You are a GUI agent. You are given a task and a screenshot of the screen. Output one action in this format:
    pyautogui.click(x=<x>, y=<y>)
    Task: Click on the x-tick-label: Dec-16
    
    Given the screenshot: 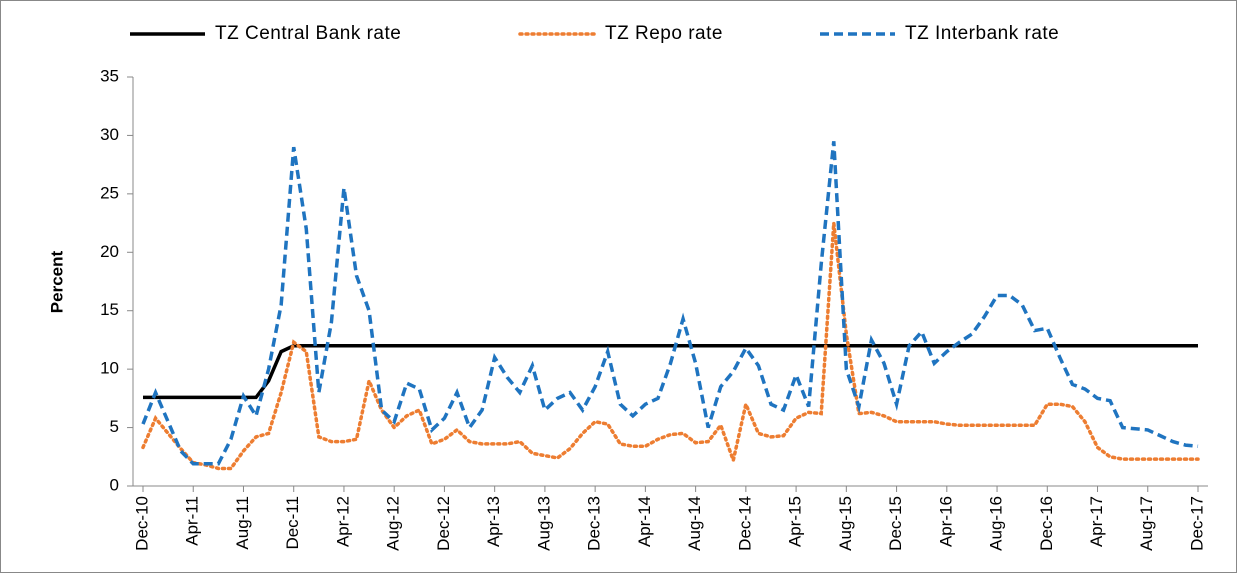 What is the action you would take?
    pyautogui.click(x=1046, y=523)
    